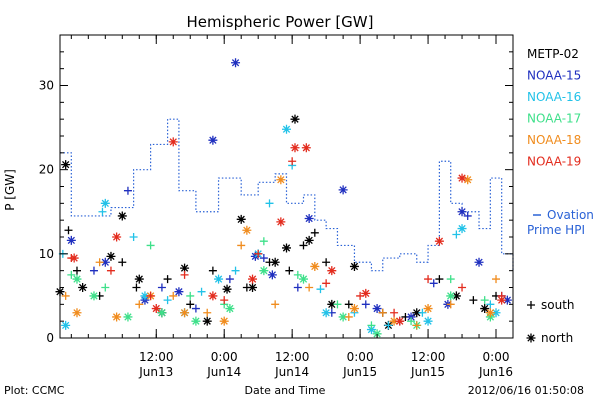  What do you see at coordinates (570, 215) in the screenshot?
I see `legend-ovation-label-1: Ovation` at bounding box center [570, 215].